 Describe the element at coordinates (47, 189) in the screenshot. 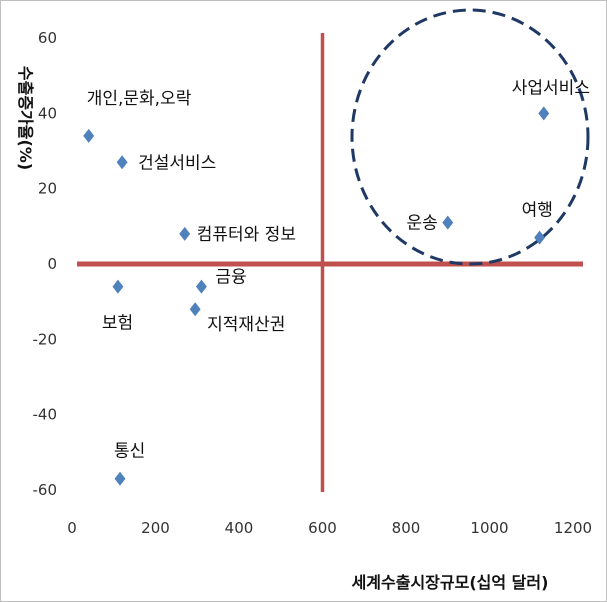

I see `y-tick-label: 20` at that location.